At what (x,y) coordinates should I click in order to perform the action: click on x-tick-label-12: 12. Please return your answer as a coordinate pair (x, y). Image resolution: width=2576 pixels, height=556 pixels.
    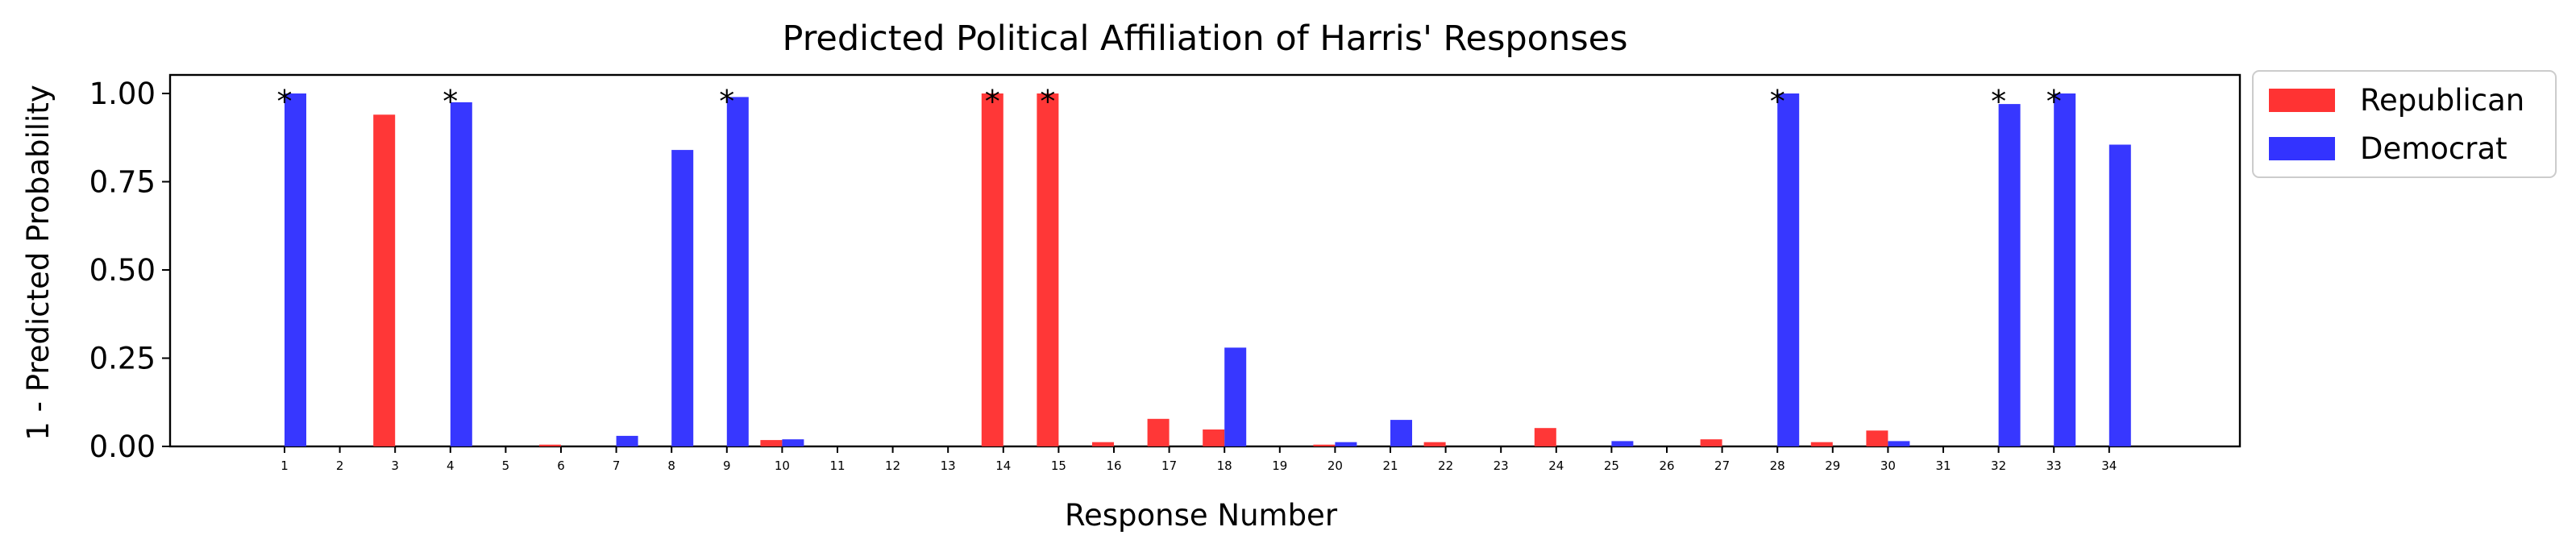
    Looking at the image, I should click on (892, 465).